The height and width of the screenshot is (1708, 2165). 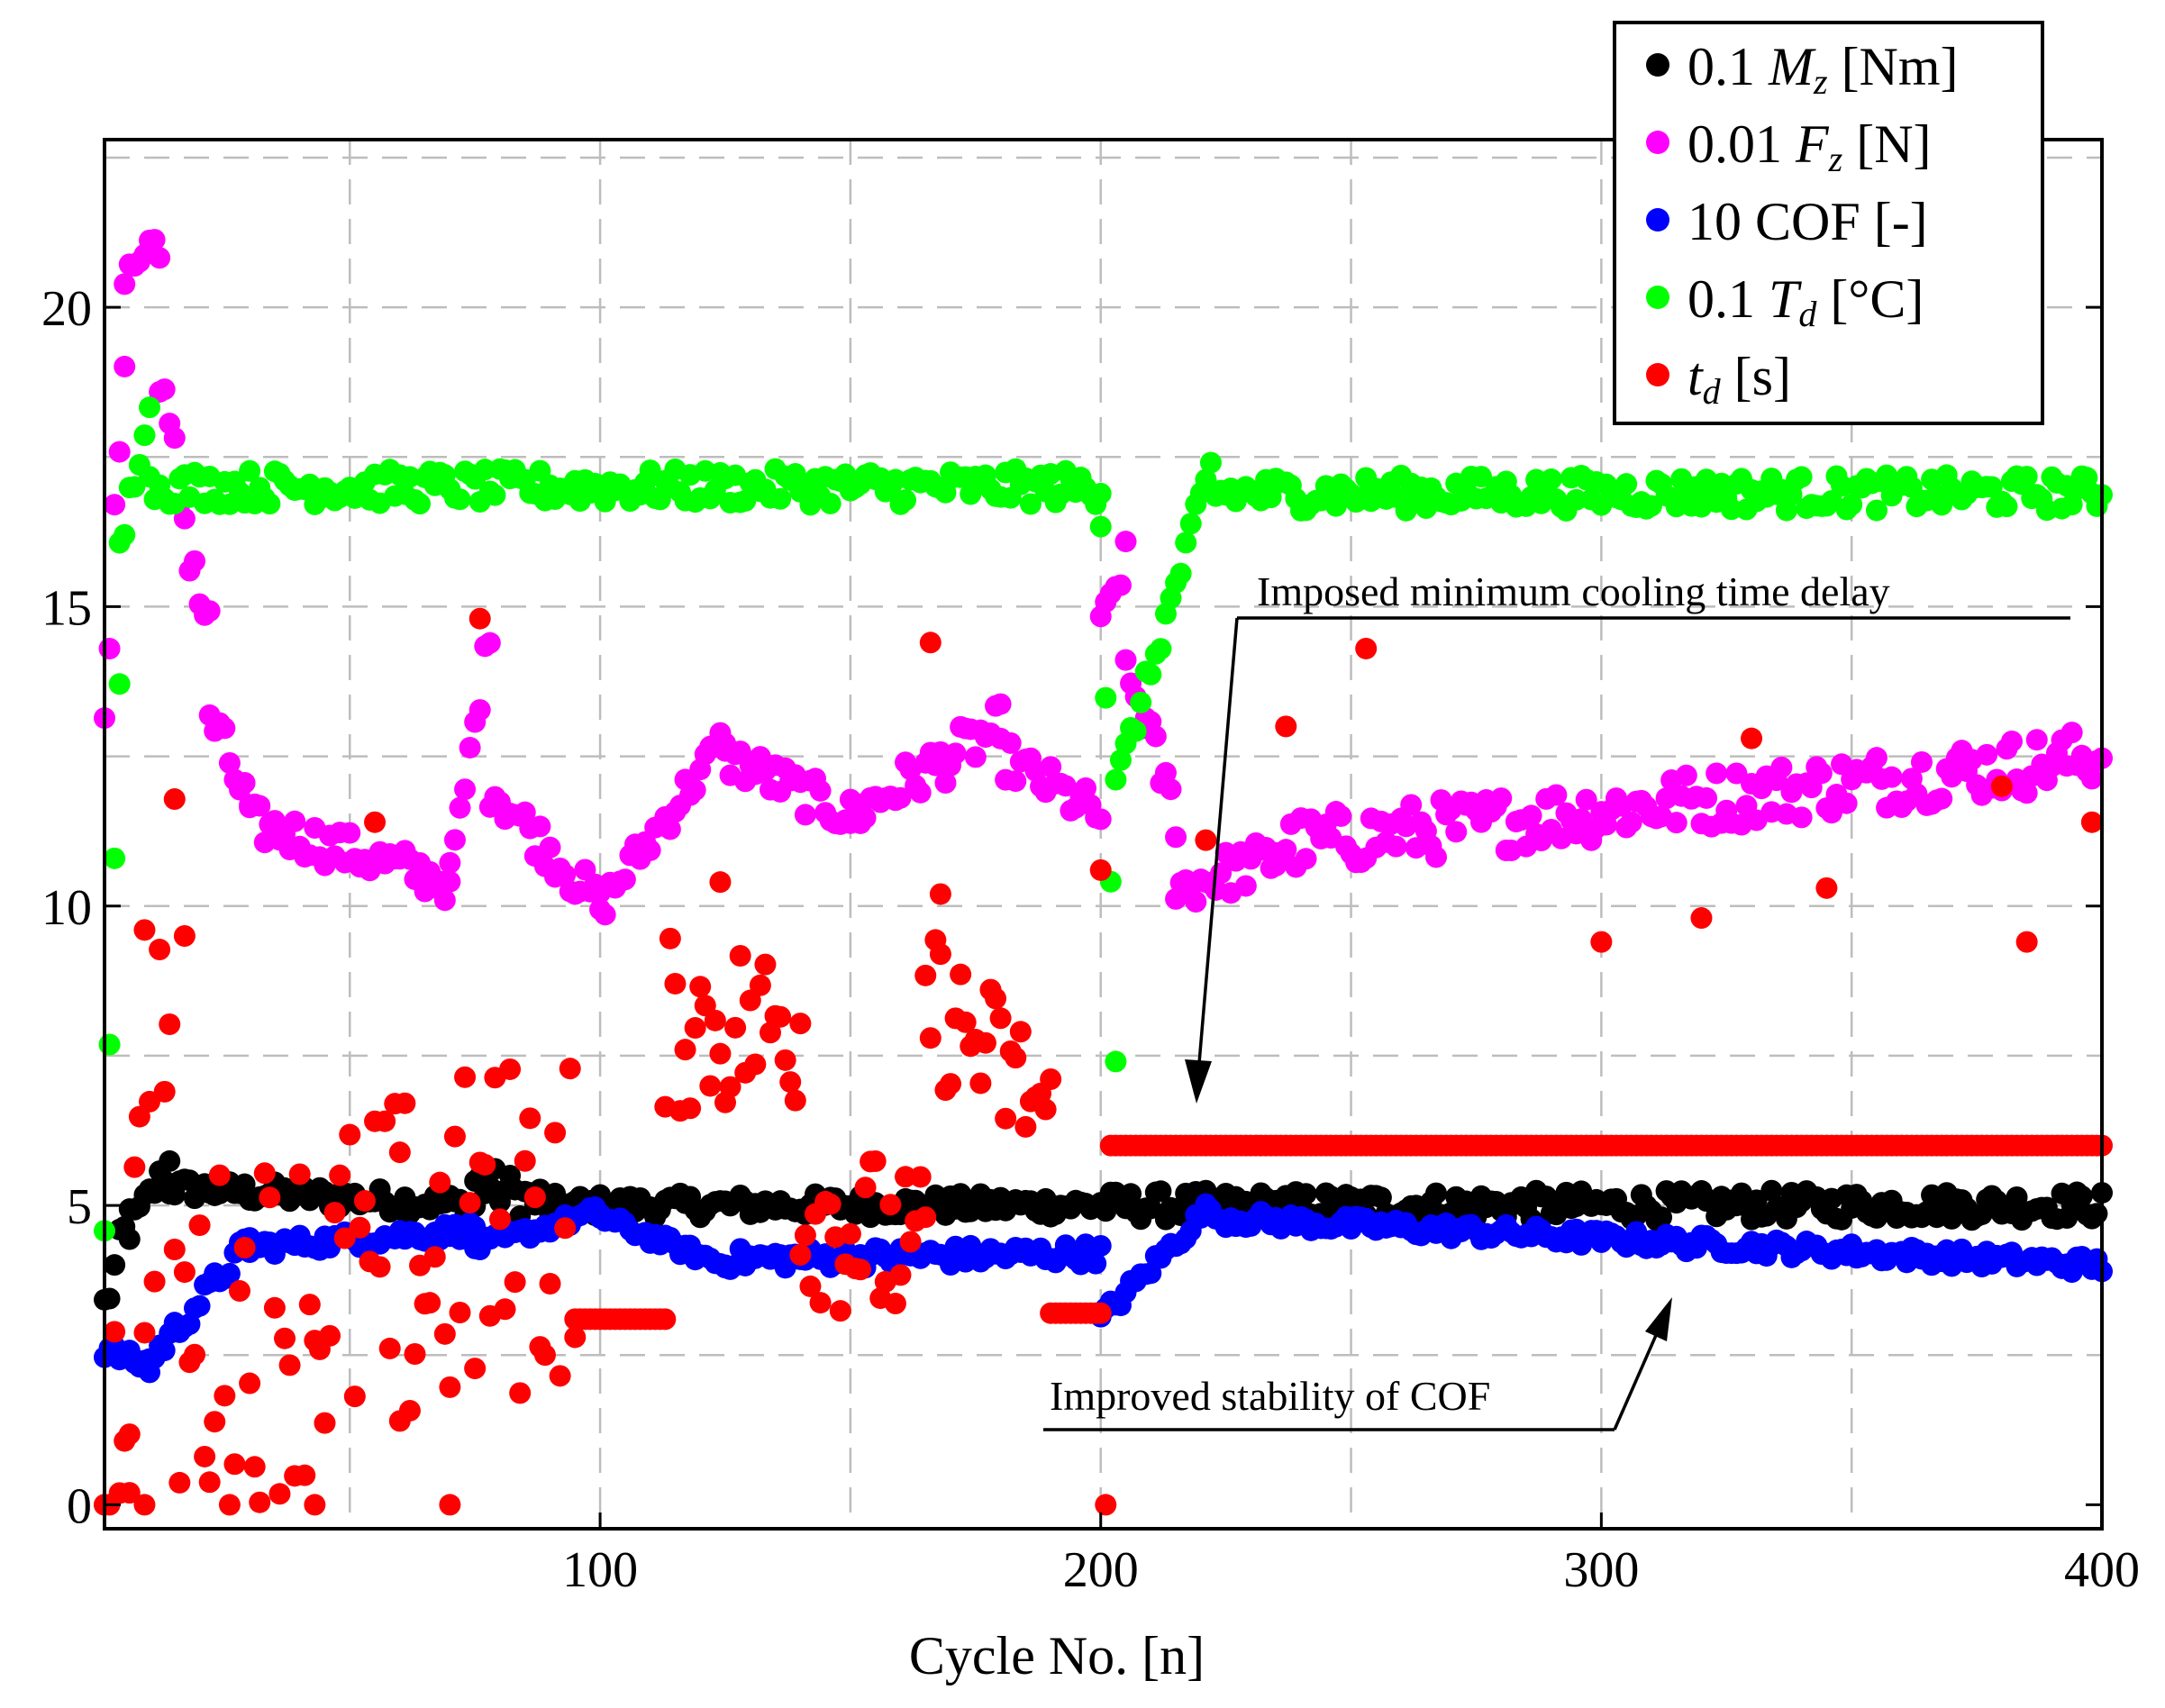 I want to click on legend-label-Td: 0.1 Td [°C], so click(x=1805, y=301).